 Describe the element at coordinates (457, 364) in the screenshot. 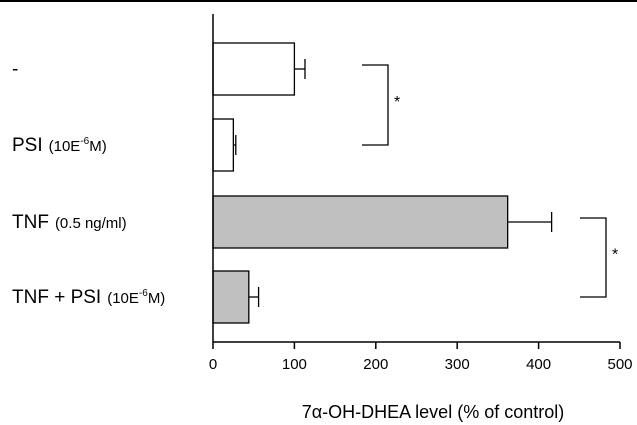

I see `x-tick-label: 300` at that location.